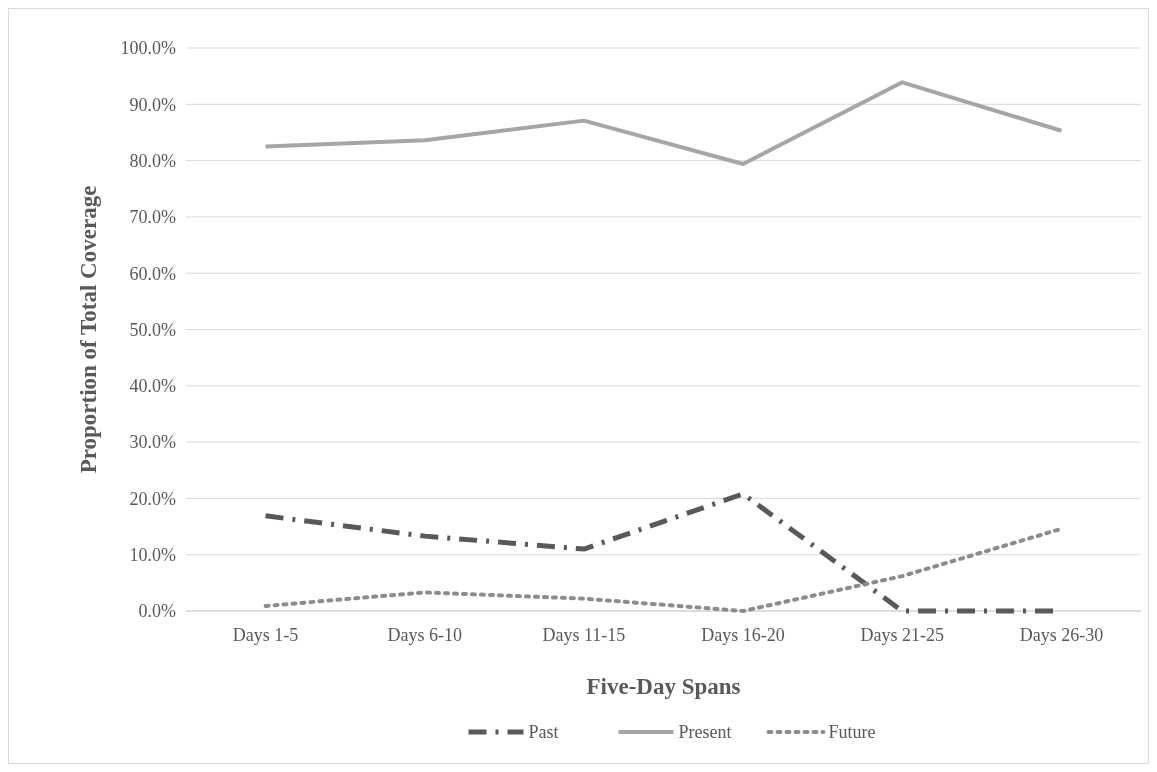 This screenshot has width=1157, height=772. I want to click on y-tick-label: 10.0%, so click(152, 555).